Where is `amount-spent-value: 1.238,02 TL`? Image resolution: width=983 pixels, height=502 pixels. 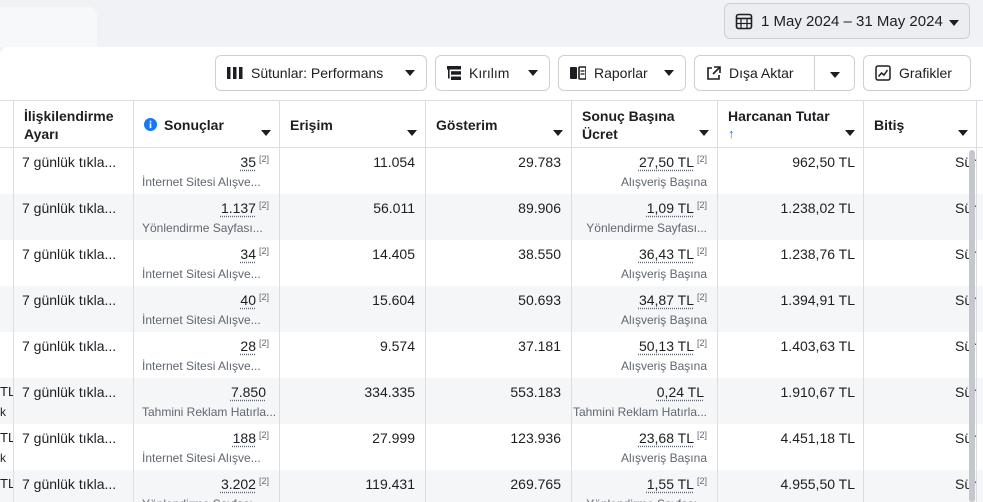 amount-spent-value: 1.238,02 TL is located at coordinates (818, 208).